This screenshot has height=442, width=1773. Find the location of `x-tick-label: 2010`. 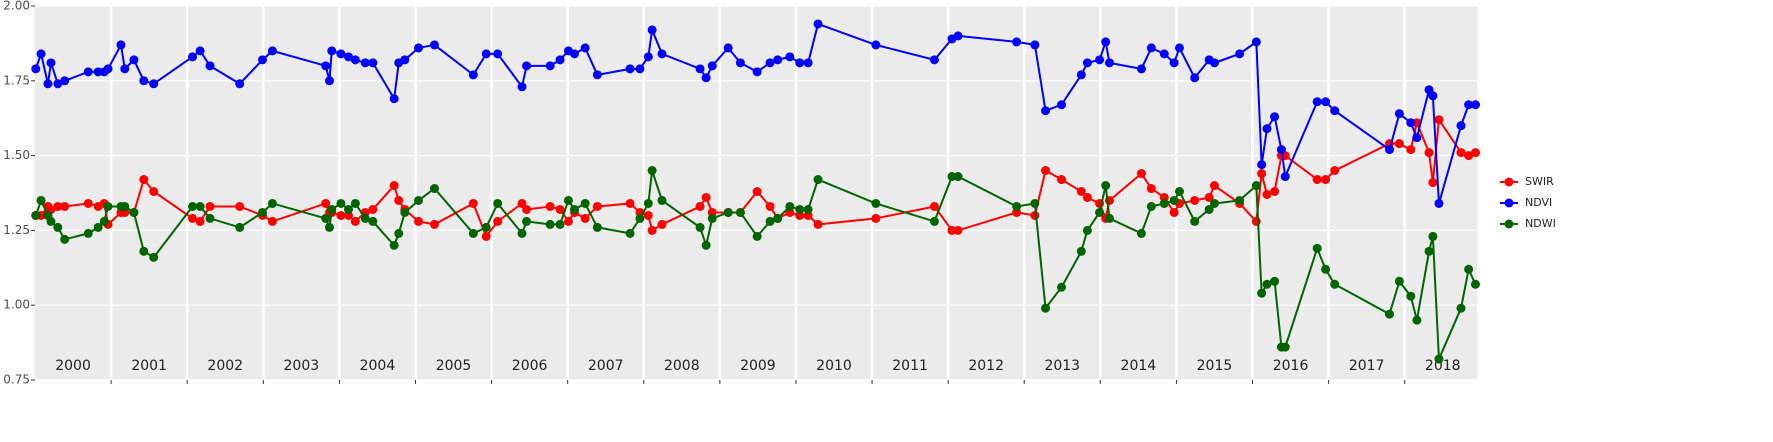

x-tick-label: 2010 is located at coordinates (834, 366).